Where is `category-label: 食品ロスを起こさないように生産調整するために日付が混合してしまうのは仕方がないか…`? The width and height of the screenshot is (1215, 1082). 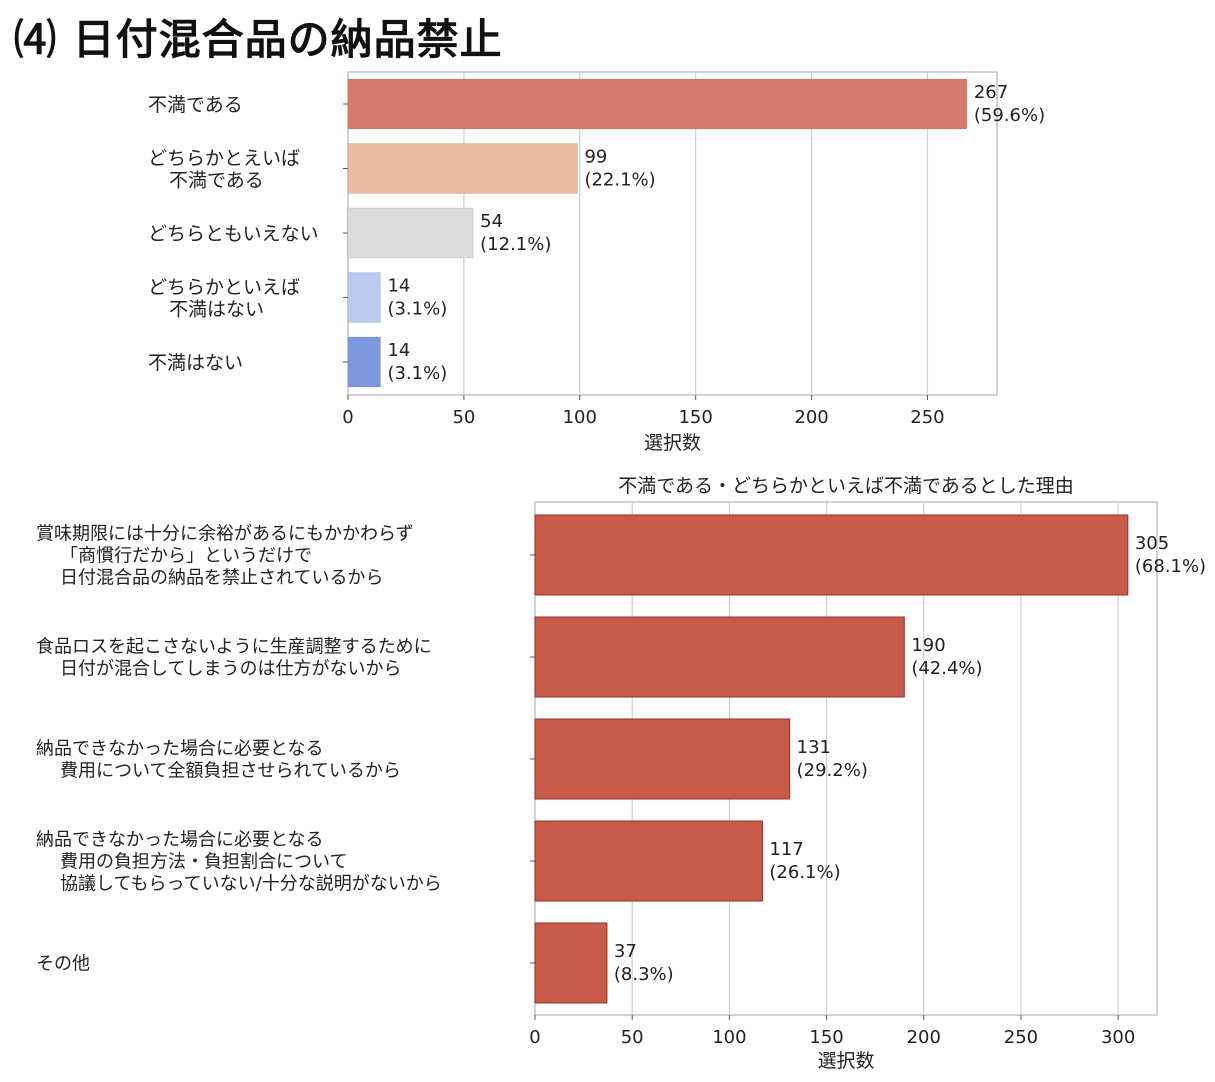
category-label: 食品ロスを起こさないように生産調整するために日付が混合してしまうのは仕方がないか… is located at coordinates (234, 657).